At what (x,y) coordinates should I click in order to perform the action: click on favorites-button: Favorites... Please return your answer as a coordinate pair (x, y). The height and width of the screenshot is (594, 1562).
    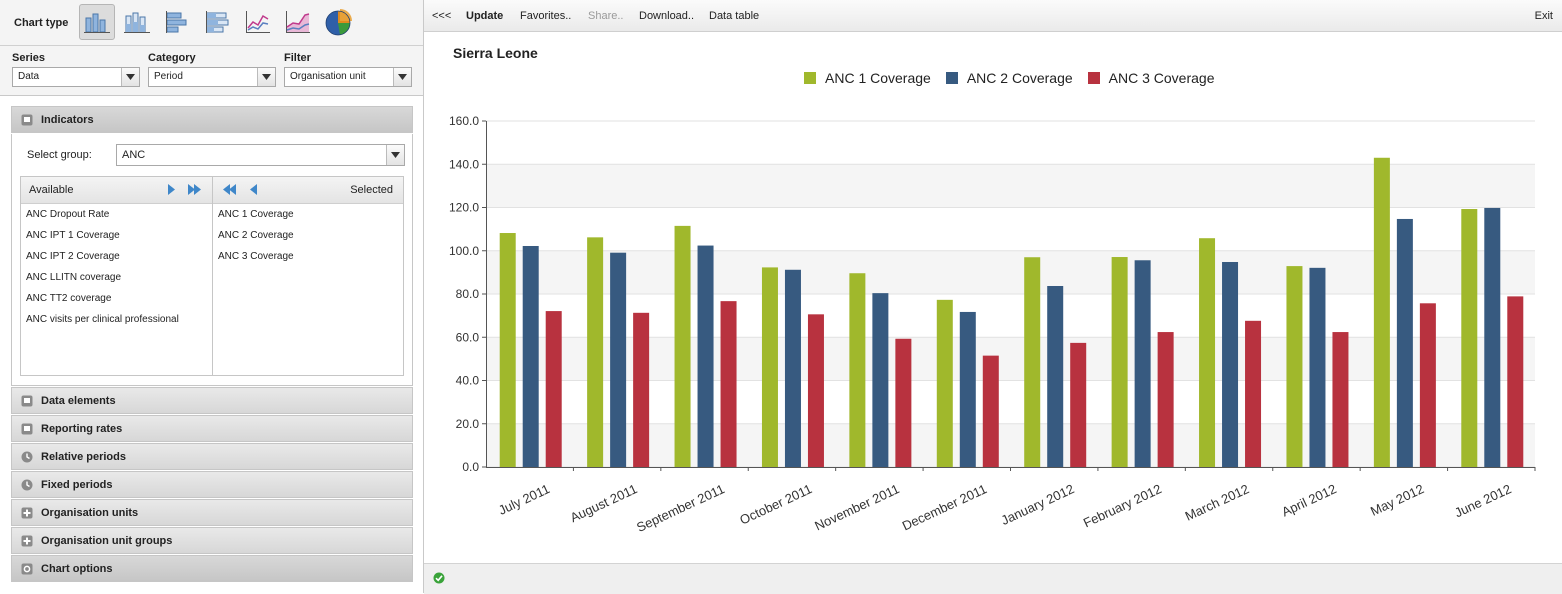
    Looking at the image, I should click on (546, 16).